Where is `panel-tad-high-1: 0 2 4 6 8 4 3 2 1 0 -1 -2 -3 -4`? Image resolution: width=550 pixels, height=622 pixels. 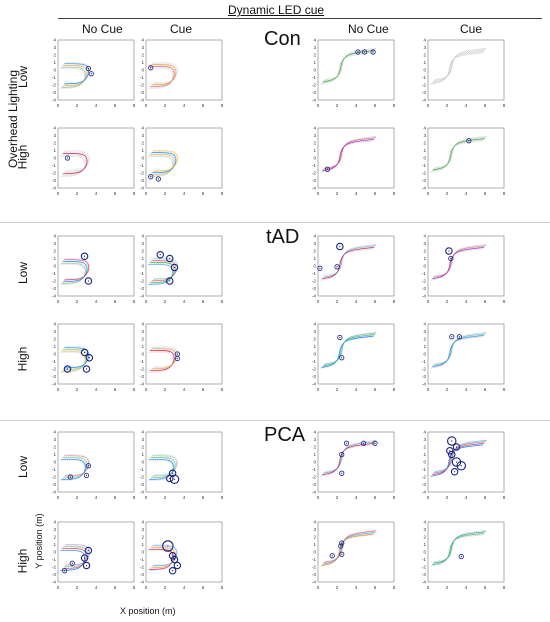
panel-tad-high-1: 0 2 4 6 8 4 3 2 1 0 -1 -2 -3 -4 is located at coordinates (94, 357).